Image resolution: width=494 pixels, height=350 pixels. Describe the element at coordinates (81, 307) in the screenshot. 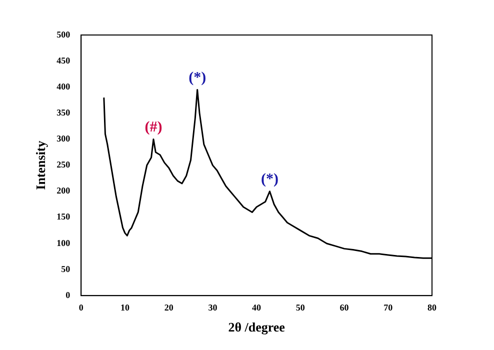

I see `x-tick-label: 0` at that location.